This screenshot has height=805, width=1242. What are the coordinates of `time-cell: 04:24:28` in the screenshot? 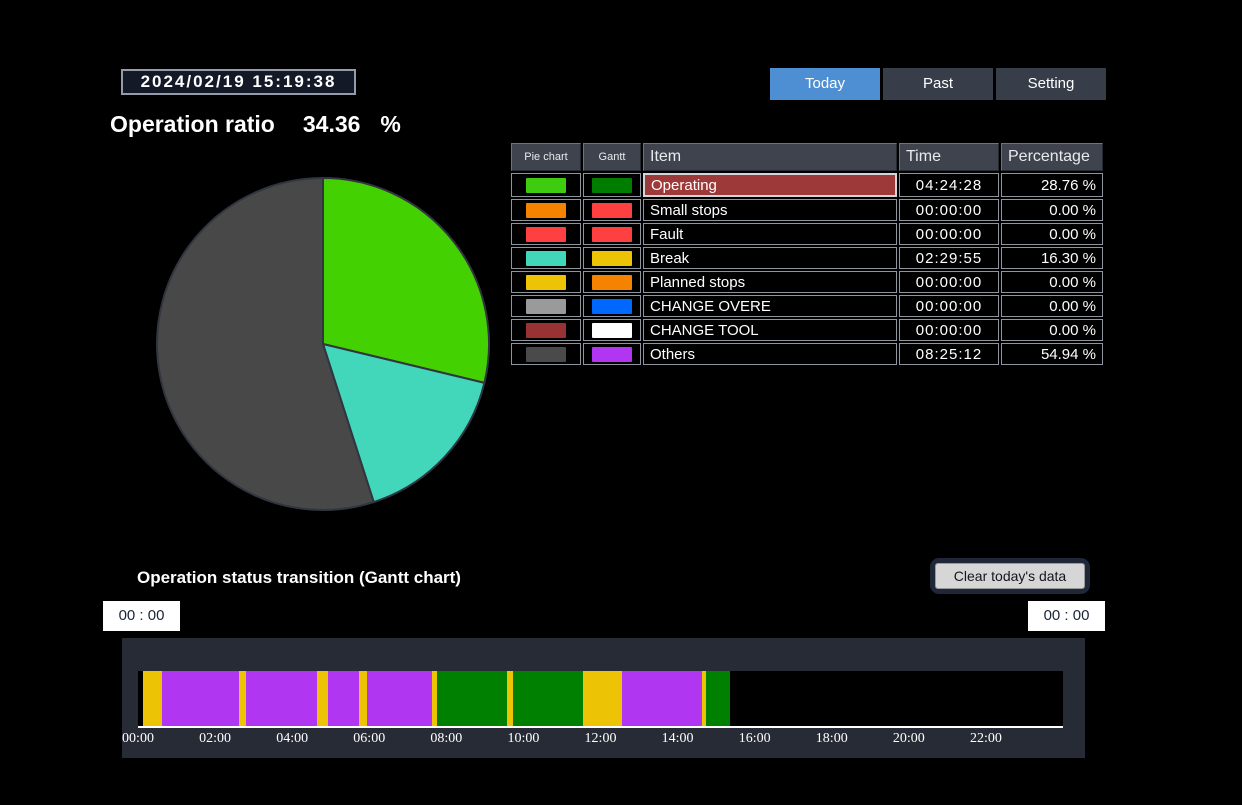 It's located at (949, 185).